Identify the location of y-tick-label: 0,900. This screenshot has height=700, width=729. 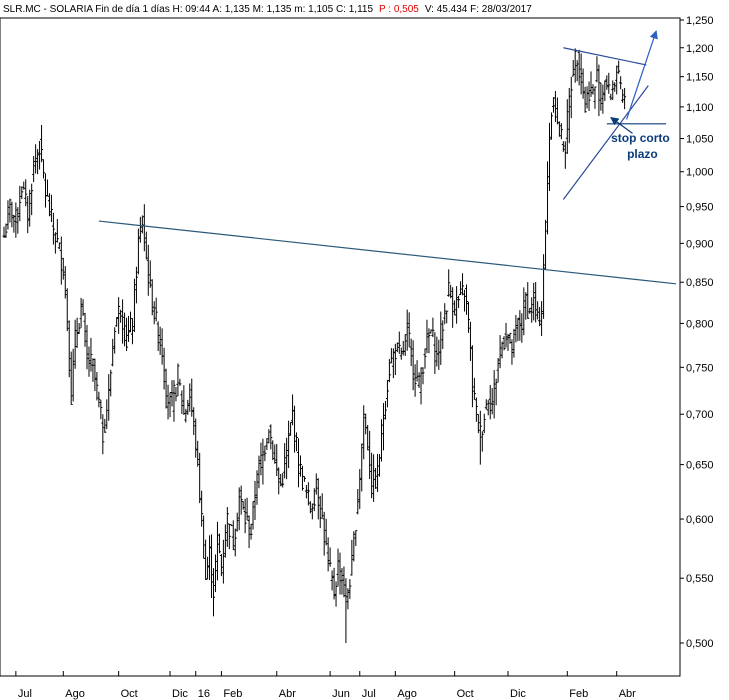
(700, 244).